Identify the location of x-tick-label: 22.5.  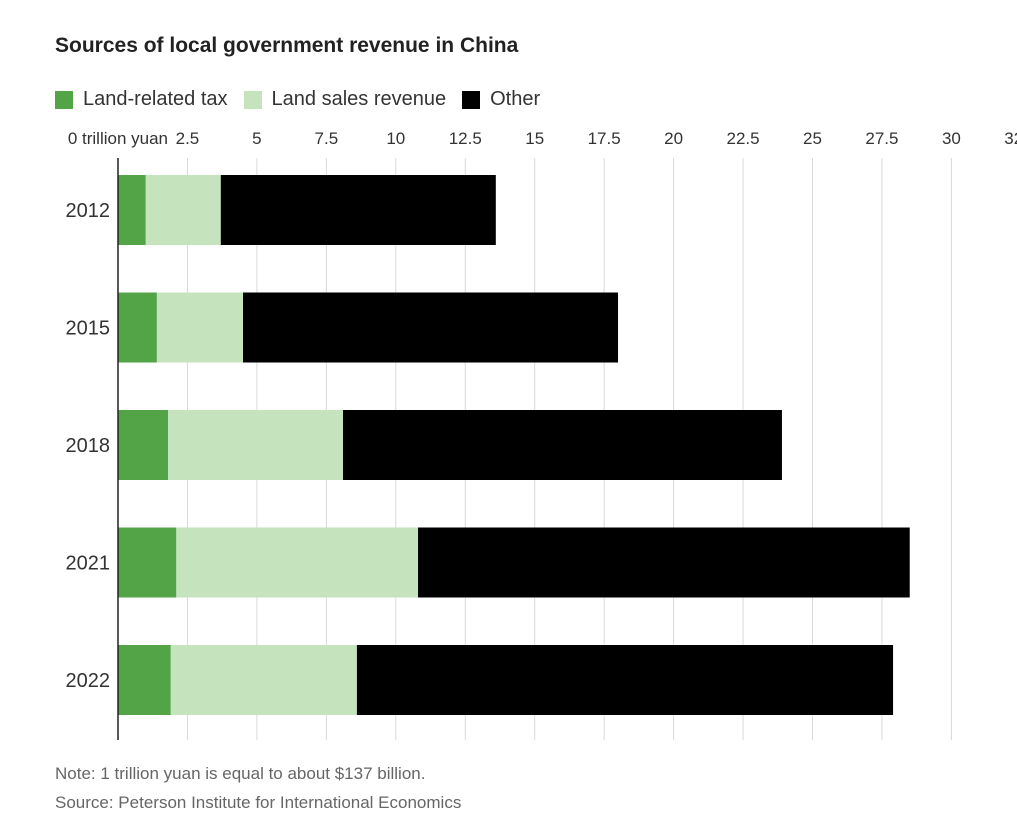
(743, 138).